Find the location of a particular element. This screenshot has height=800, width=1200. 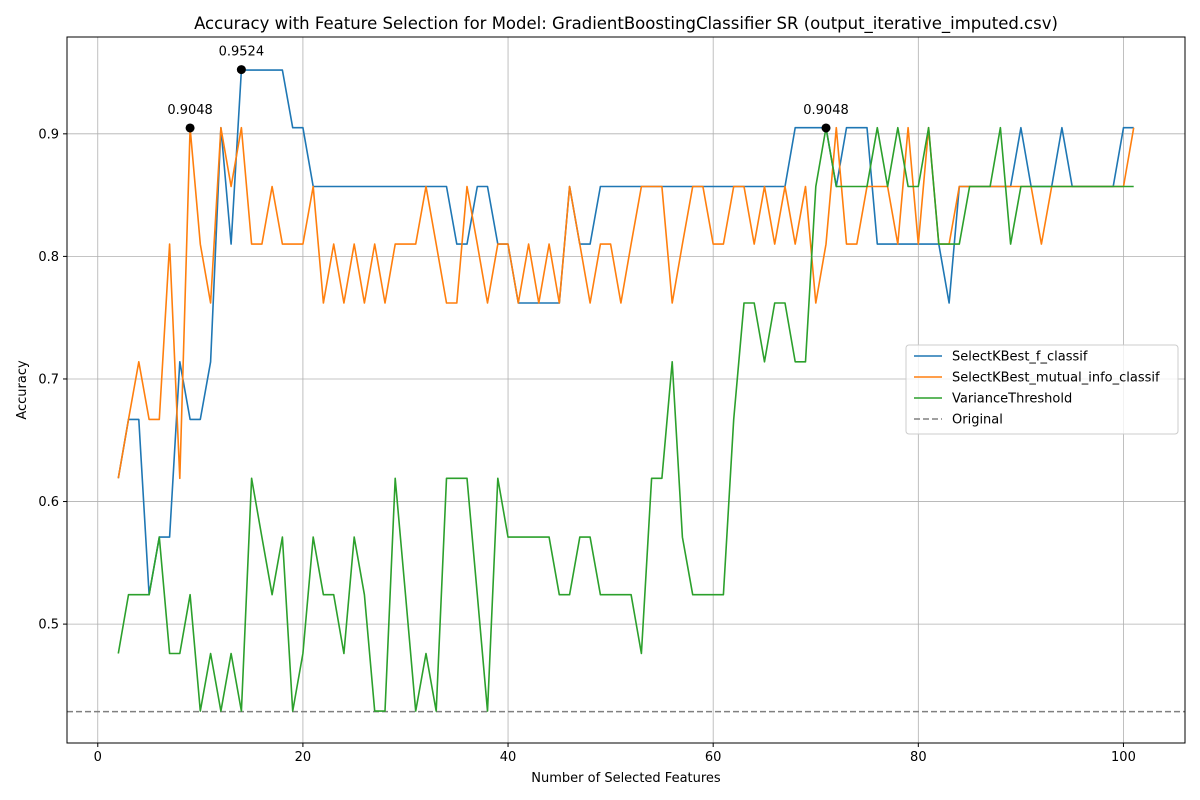

y-tick-label: 0.7 is located at coordinates (48, 379).